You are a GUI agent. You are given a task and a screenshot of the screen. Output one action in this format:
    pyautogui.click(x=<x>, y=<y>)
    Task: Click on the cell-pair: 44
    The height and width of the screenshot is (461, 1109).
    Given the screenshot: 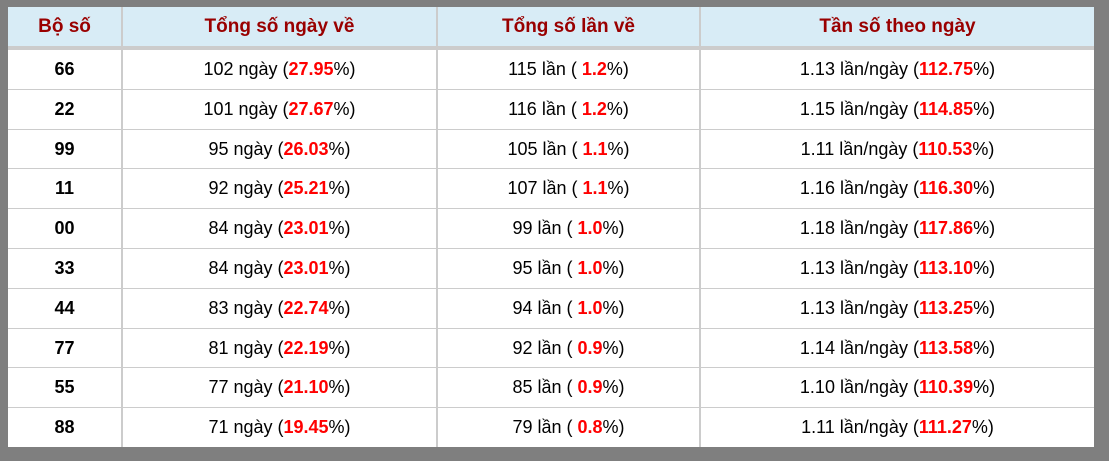 What is the action you would take?
    pyautogui.click(x=65, y=308)
    